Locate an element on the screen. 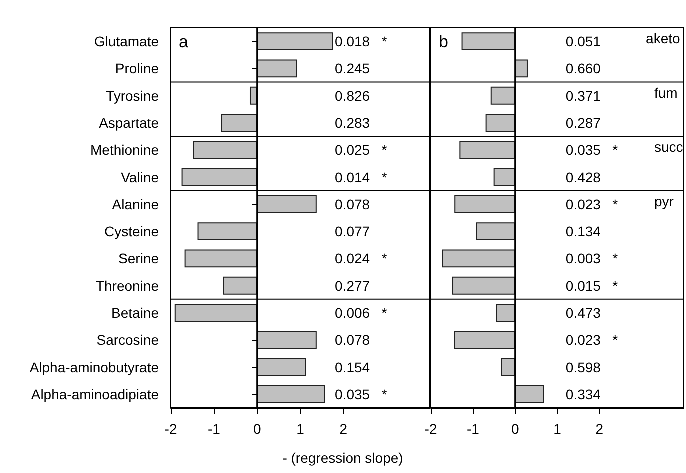 Image resolution: width=686 pixels, height=473 pixels. annotation: 0.077 is located at coordinates (352, 232).